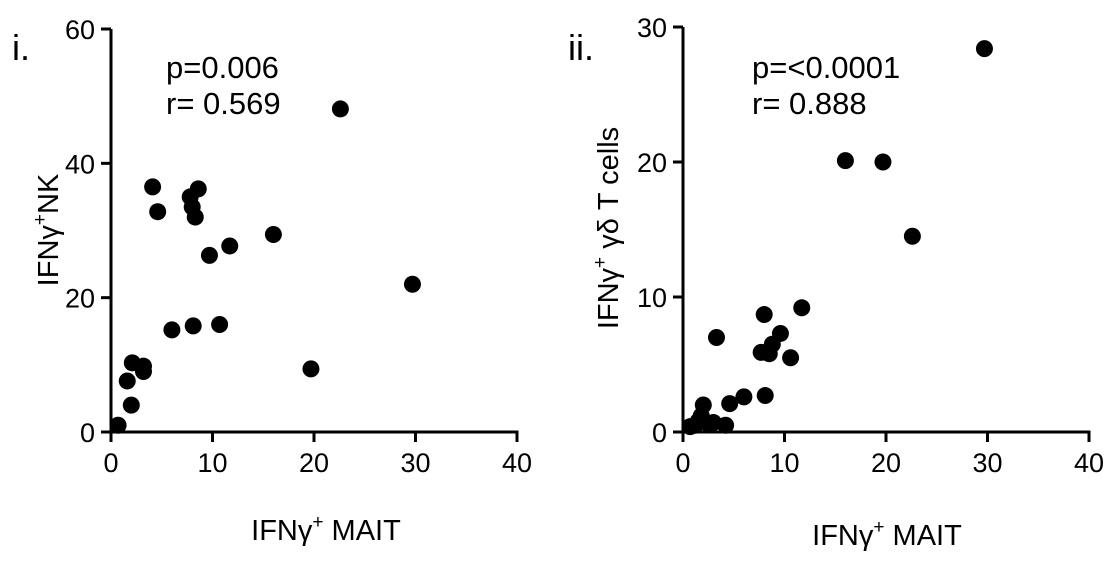 The width and height of the screenshot is (1117, 561). Describe the element at coordinates (80, 30) in the screenshot. I see `y-tick-label: 60` at that location.